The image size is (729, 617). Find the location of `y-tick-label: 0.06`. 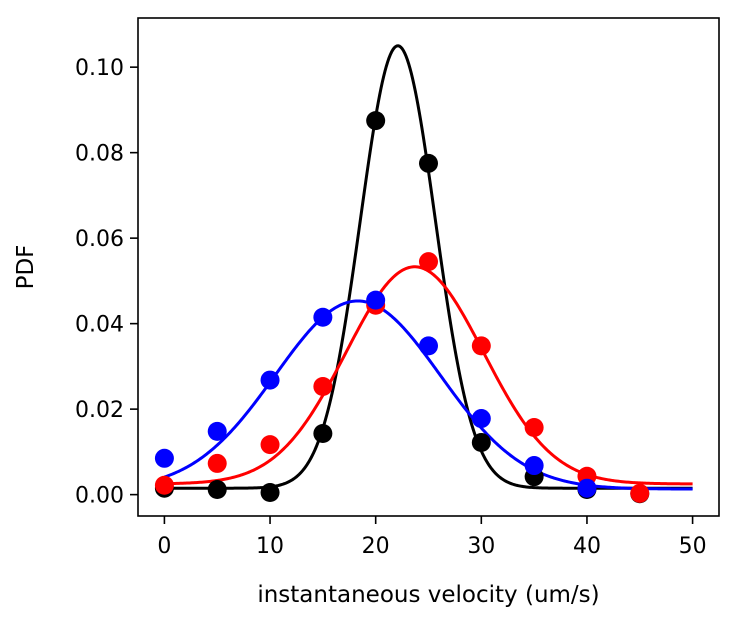

y-tick-label: 0.06 is located at coordinates (99, 239).